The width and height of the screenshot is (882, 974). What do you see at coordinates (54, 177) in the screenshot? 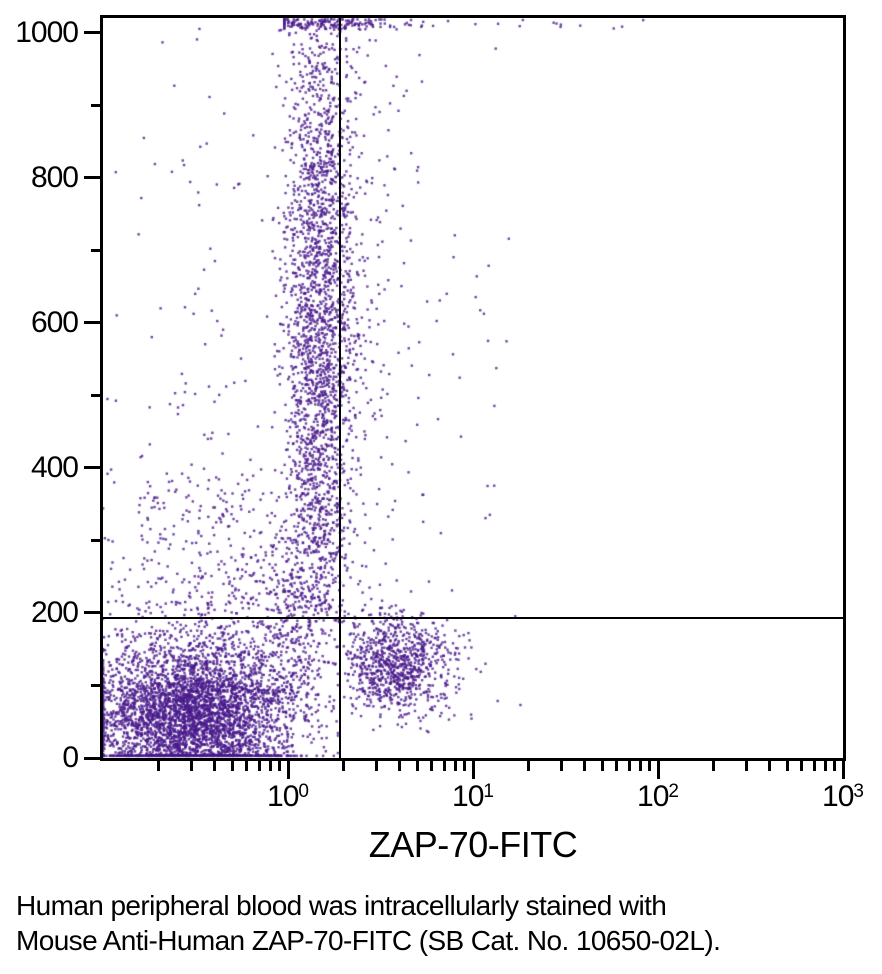
I see `y-tick-label: 800` at bounding box center [54, 177].